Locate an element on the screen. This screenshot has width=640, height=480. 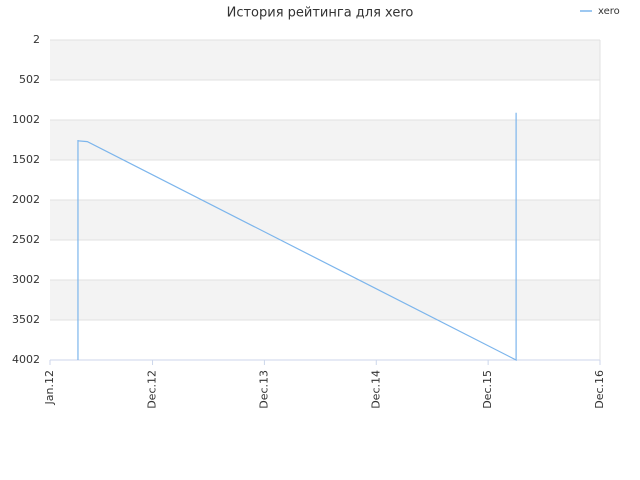
y-tick-label: 3502 is located at coordinates (26, 319).